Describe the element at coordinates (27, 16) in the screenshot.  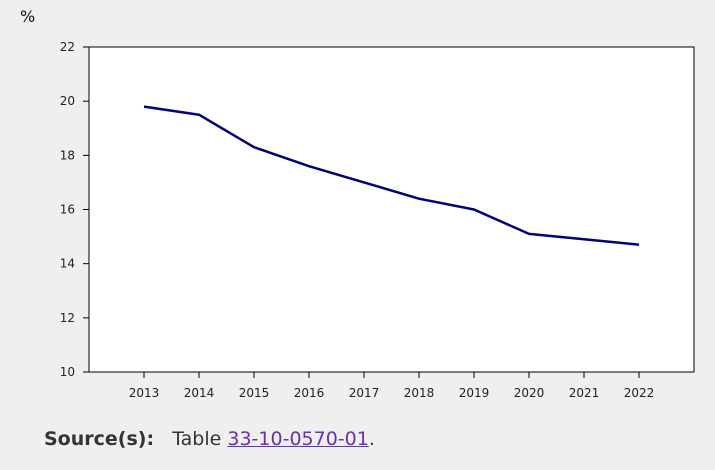
I see `y-axis-unit-label: %` at that location.